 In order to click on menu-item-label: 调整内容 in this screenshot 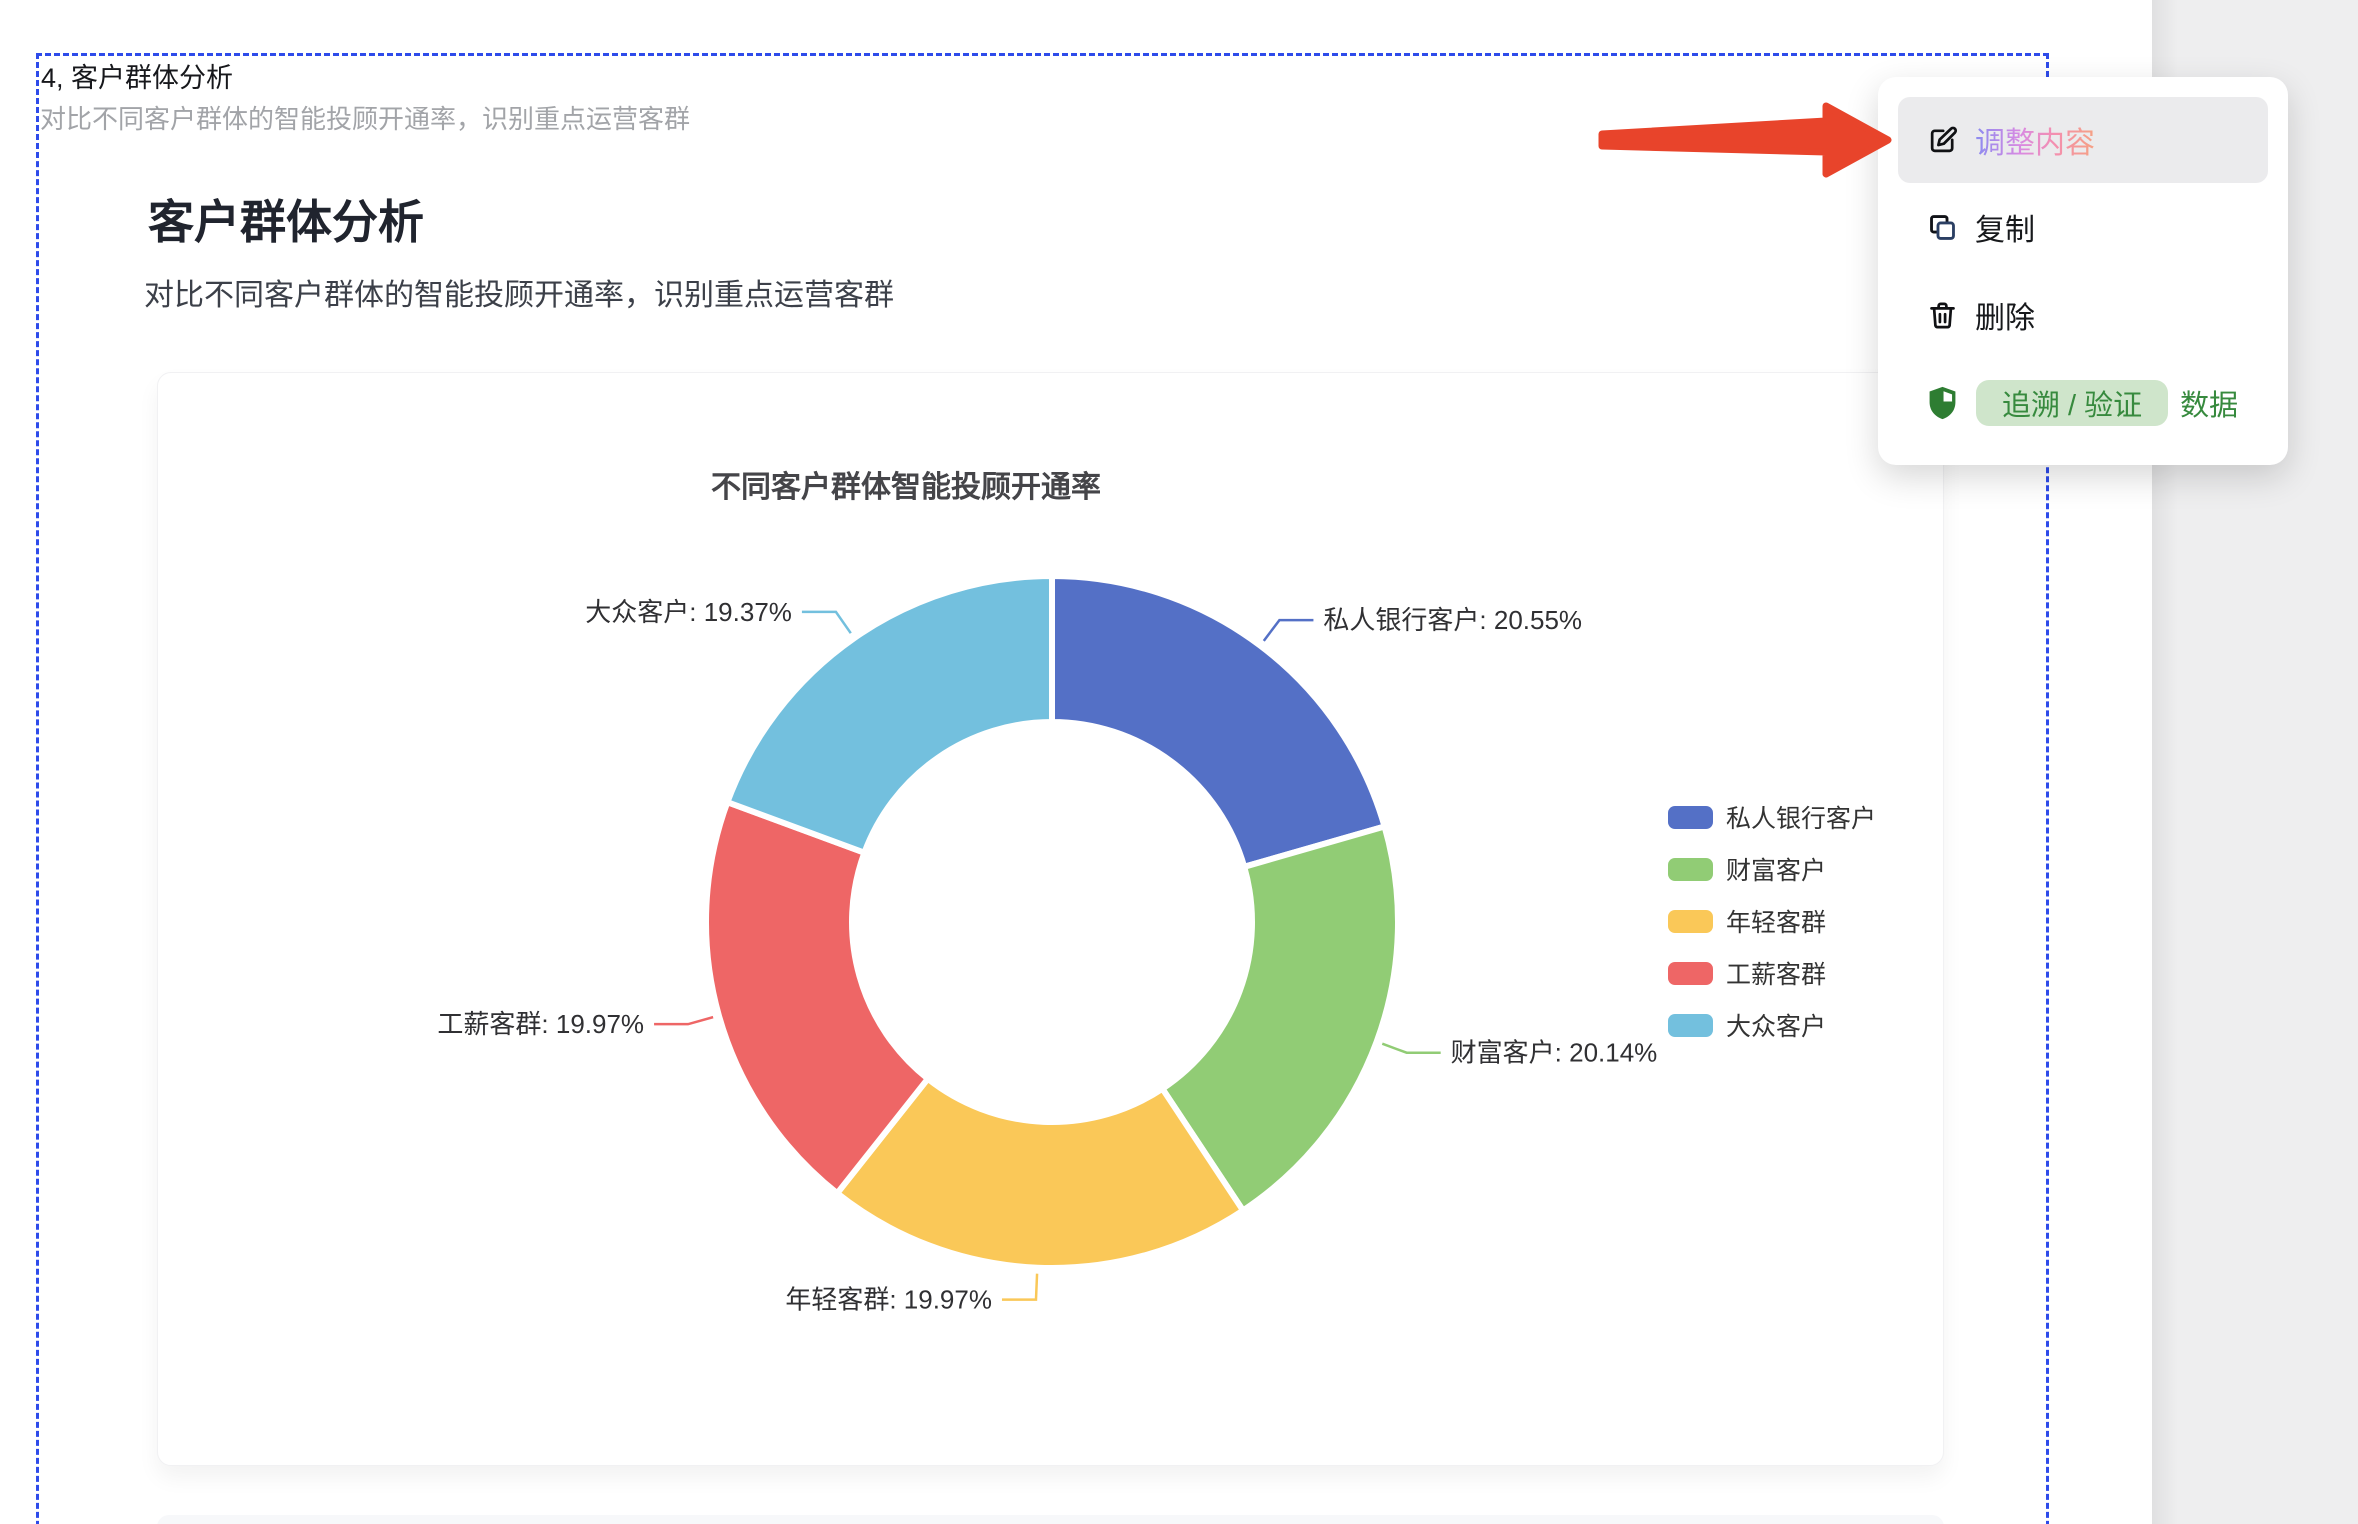, I will do `click(2035, 140)`.